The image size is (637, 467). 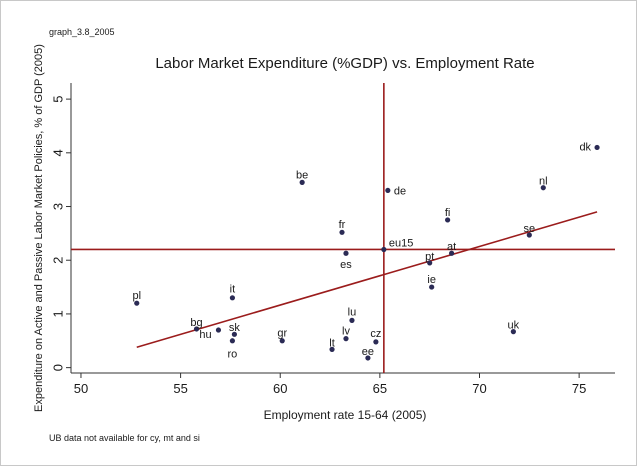 I want to click on point-label-it: it, so click(x=233, y=290).